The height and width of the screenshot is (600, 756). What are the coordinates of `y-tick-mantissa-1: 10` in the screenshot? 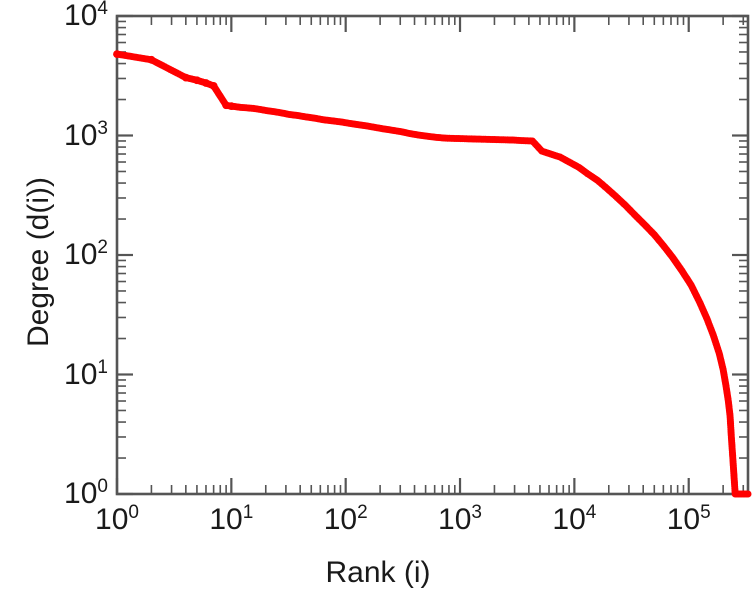 It's located at (81, 374).